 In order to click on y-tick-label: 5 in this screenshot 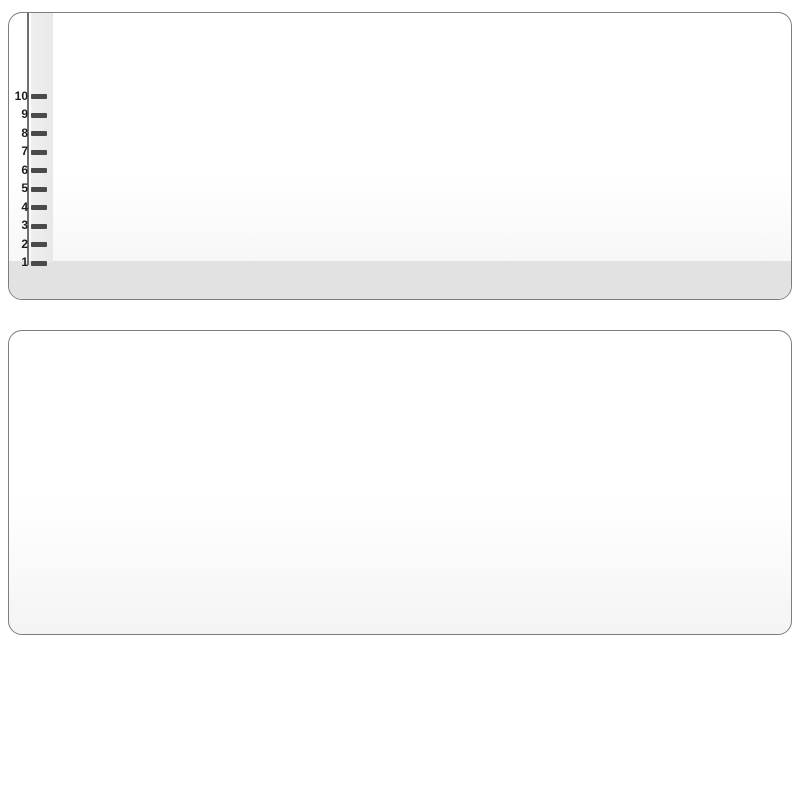, I will do `click(24, 188)`.